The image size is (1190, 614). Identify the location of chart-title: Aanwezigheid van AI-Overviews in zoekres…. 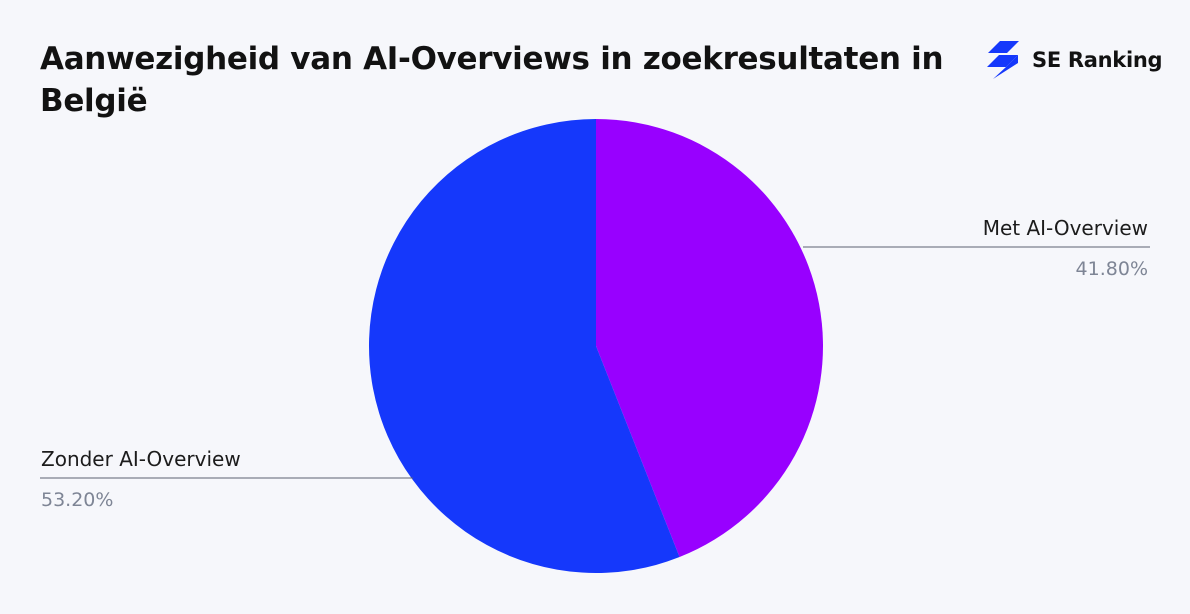
(492, 80).